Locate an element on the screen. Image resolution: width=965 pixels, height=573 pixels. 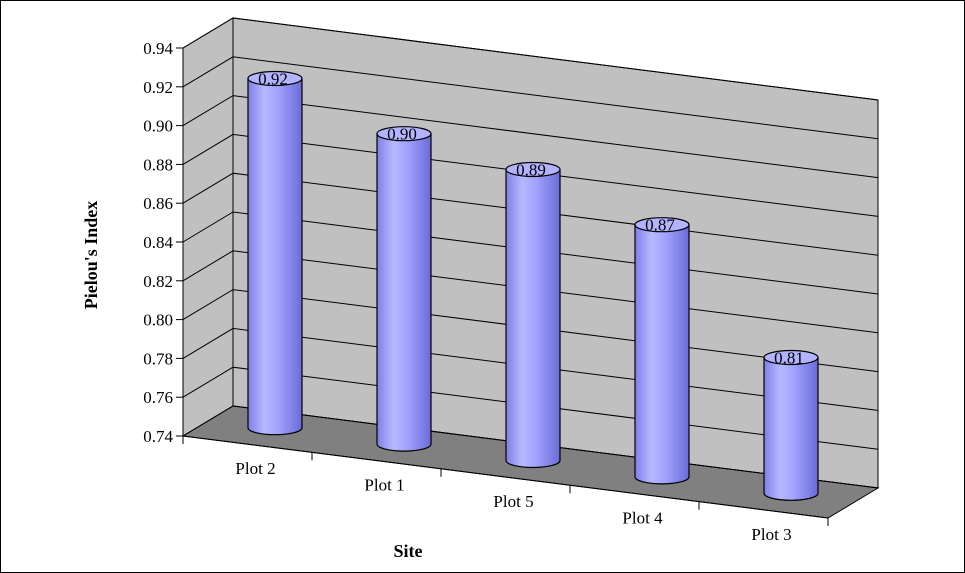
data-label: 0.81 is located at coordinates (789, 358).